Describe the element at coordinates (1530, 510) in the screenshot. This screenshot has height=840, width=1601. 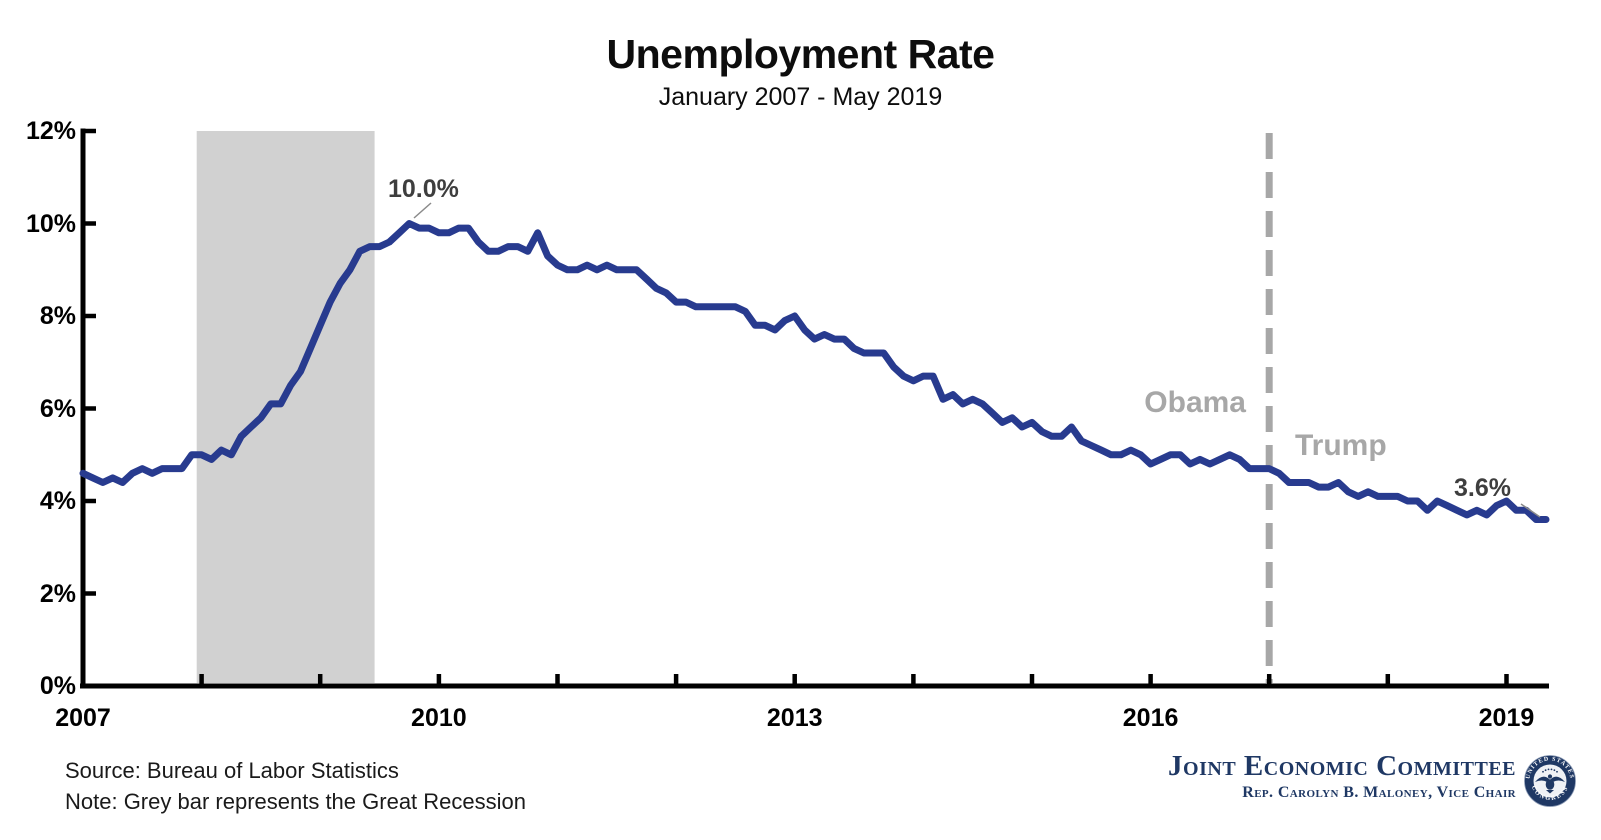
I see `latest-annotation-leader` at that location.